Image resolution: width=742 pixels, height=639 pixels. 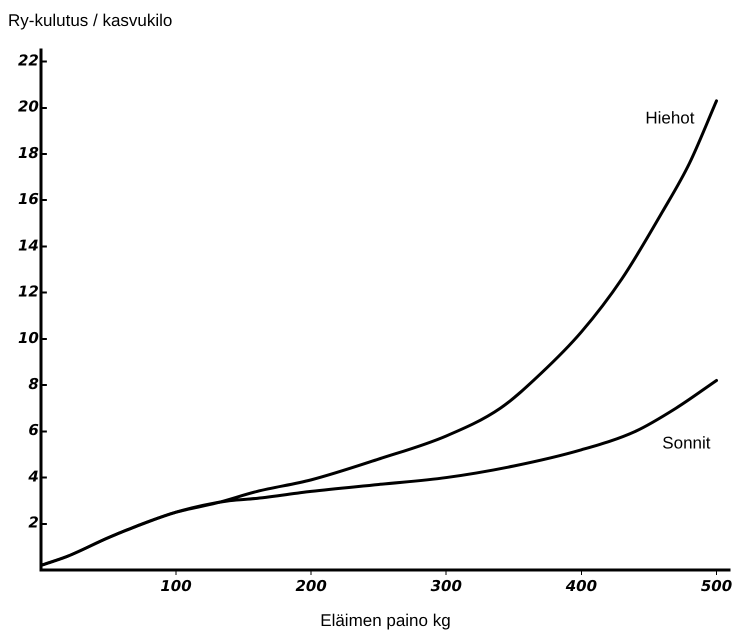 What do you see at coordinates (311, 585) in the screenshot?
I see `x-tick-label: 200` at bounding box center [311, 585].